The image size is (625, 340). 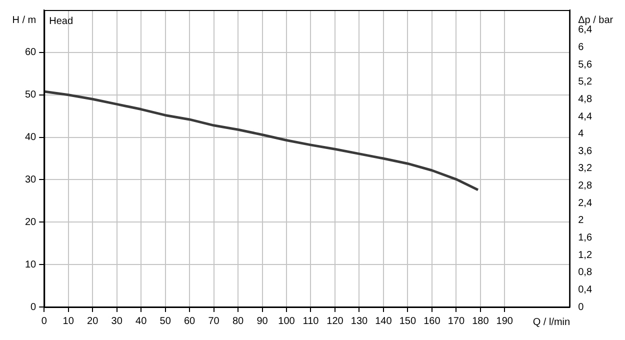 I want to click on x-tick-label: 110, so click(x=311, y=321).